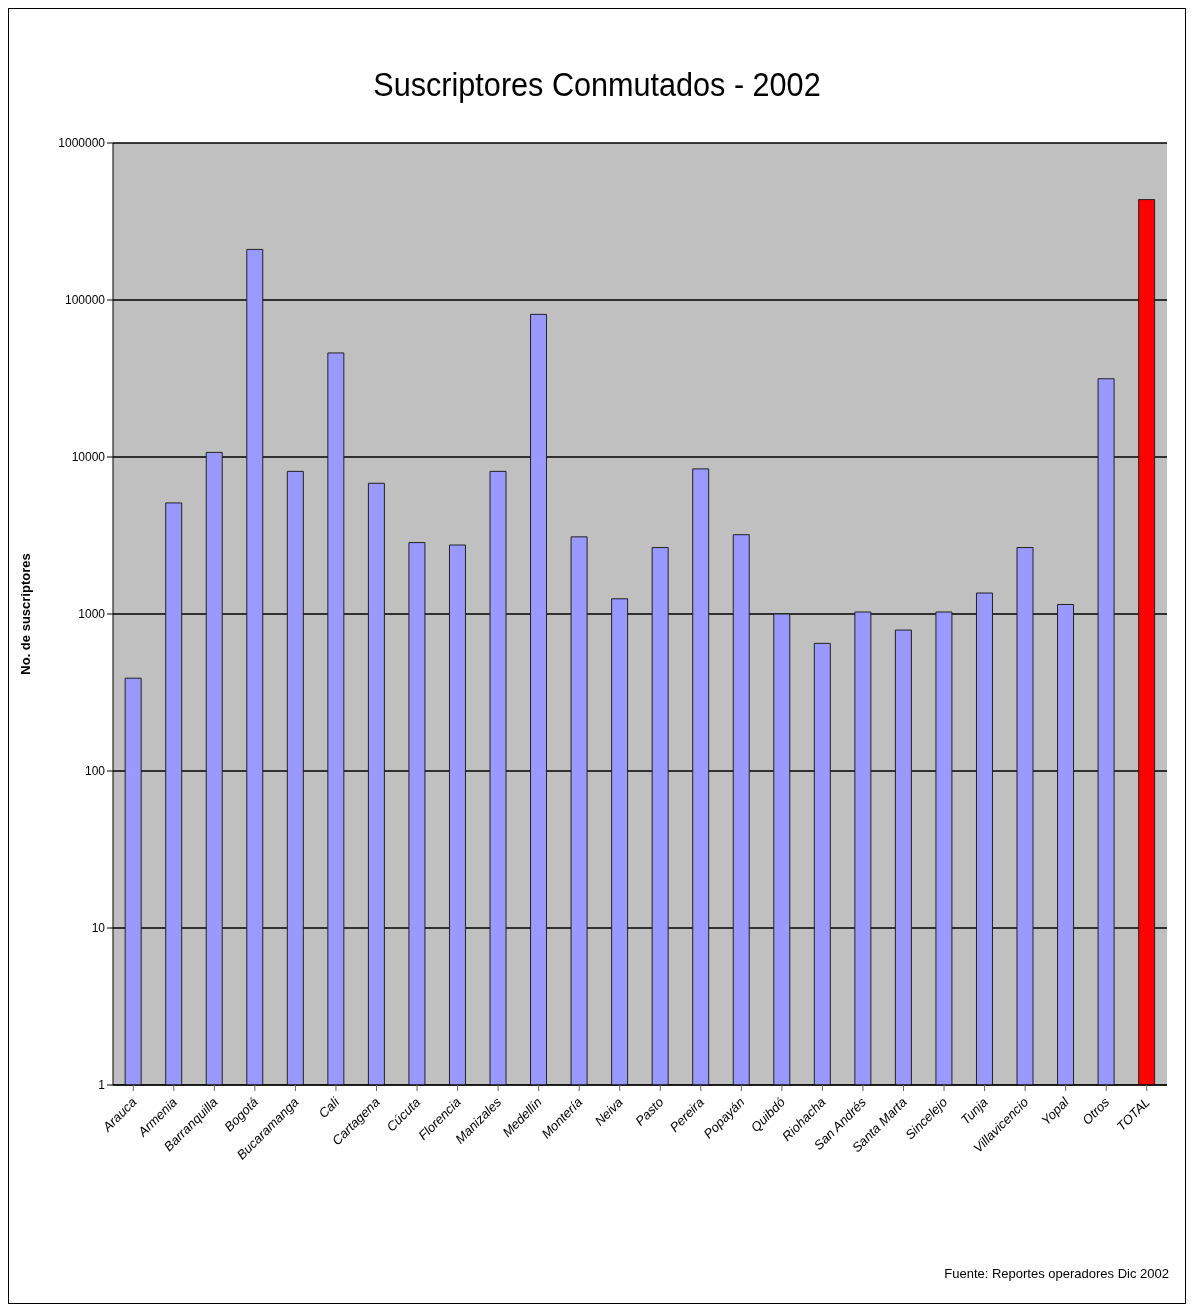 This screenshot has height=1312, width=1194. Describe the element at coordinates (102, 1085) in the screenshot. I see `y-tick-label: 1` at that location.